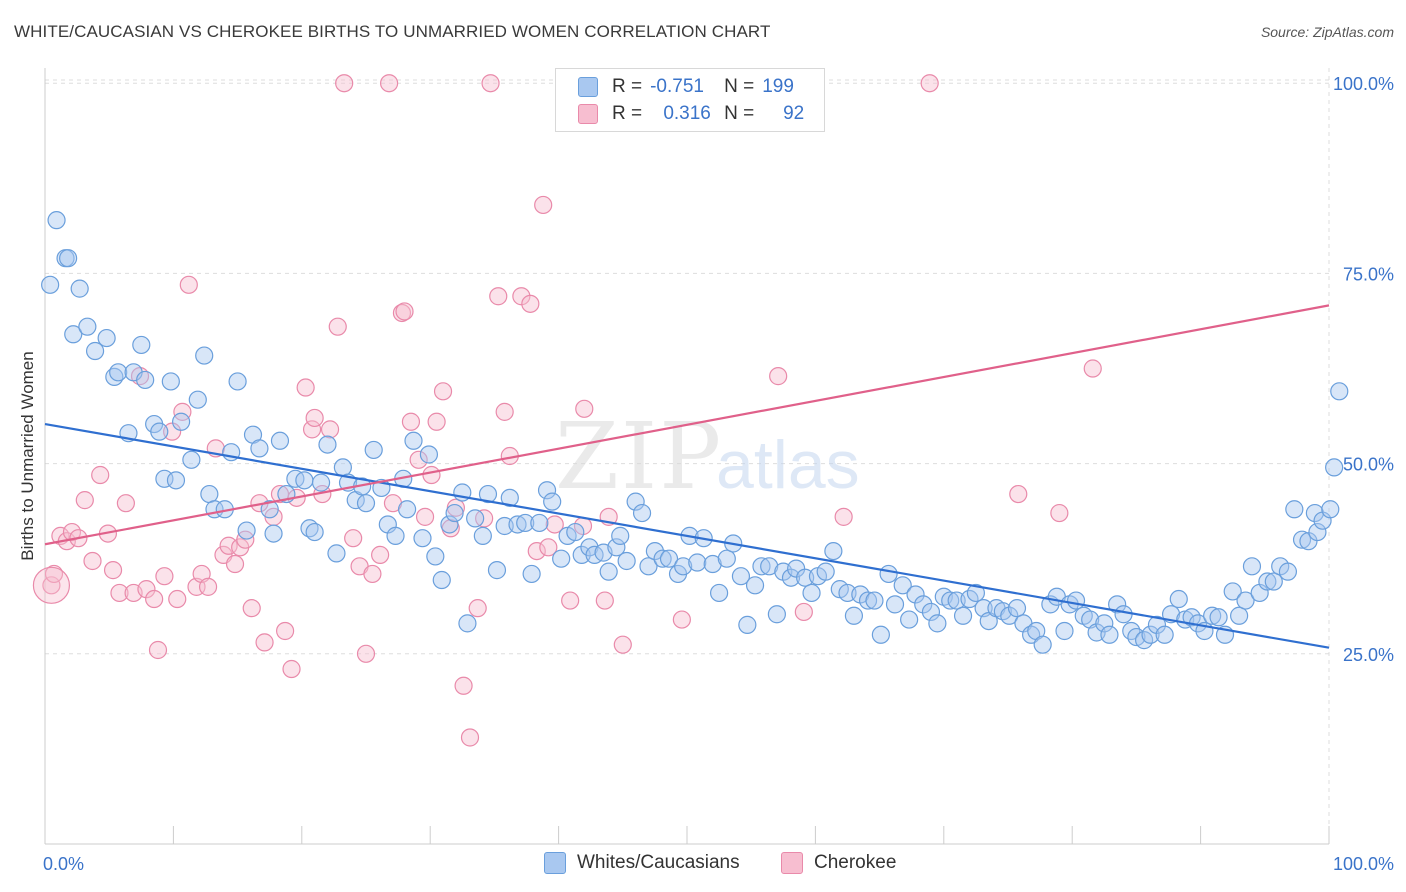 The width and height of the screenshot is (1406, 892). What do you see at coordinates (707, 456) in the screenshot?
I see `watermark: ZIP atlas` at bounding box center [707, 456].